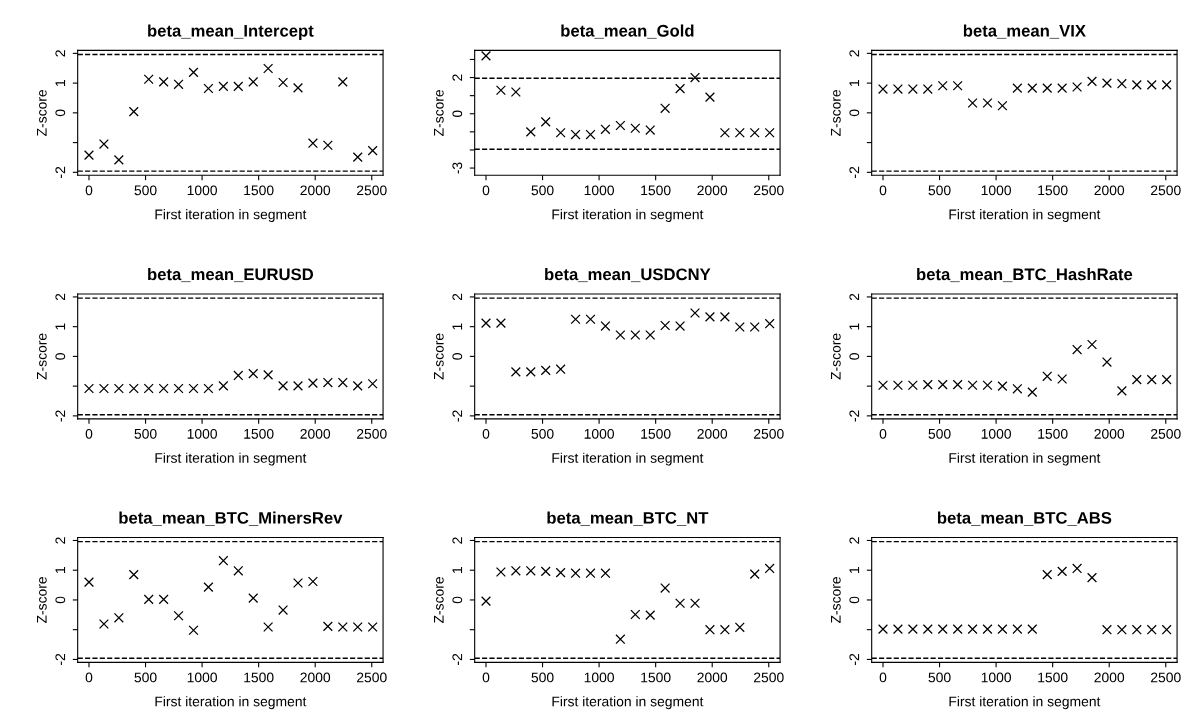 The width and height of the screenshot is (1195, 720). I want to click on y-tick-label: -3, so click(457, 168).